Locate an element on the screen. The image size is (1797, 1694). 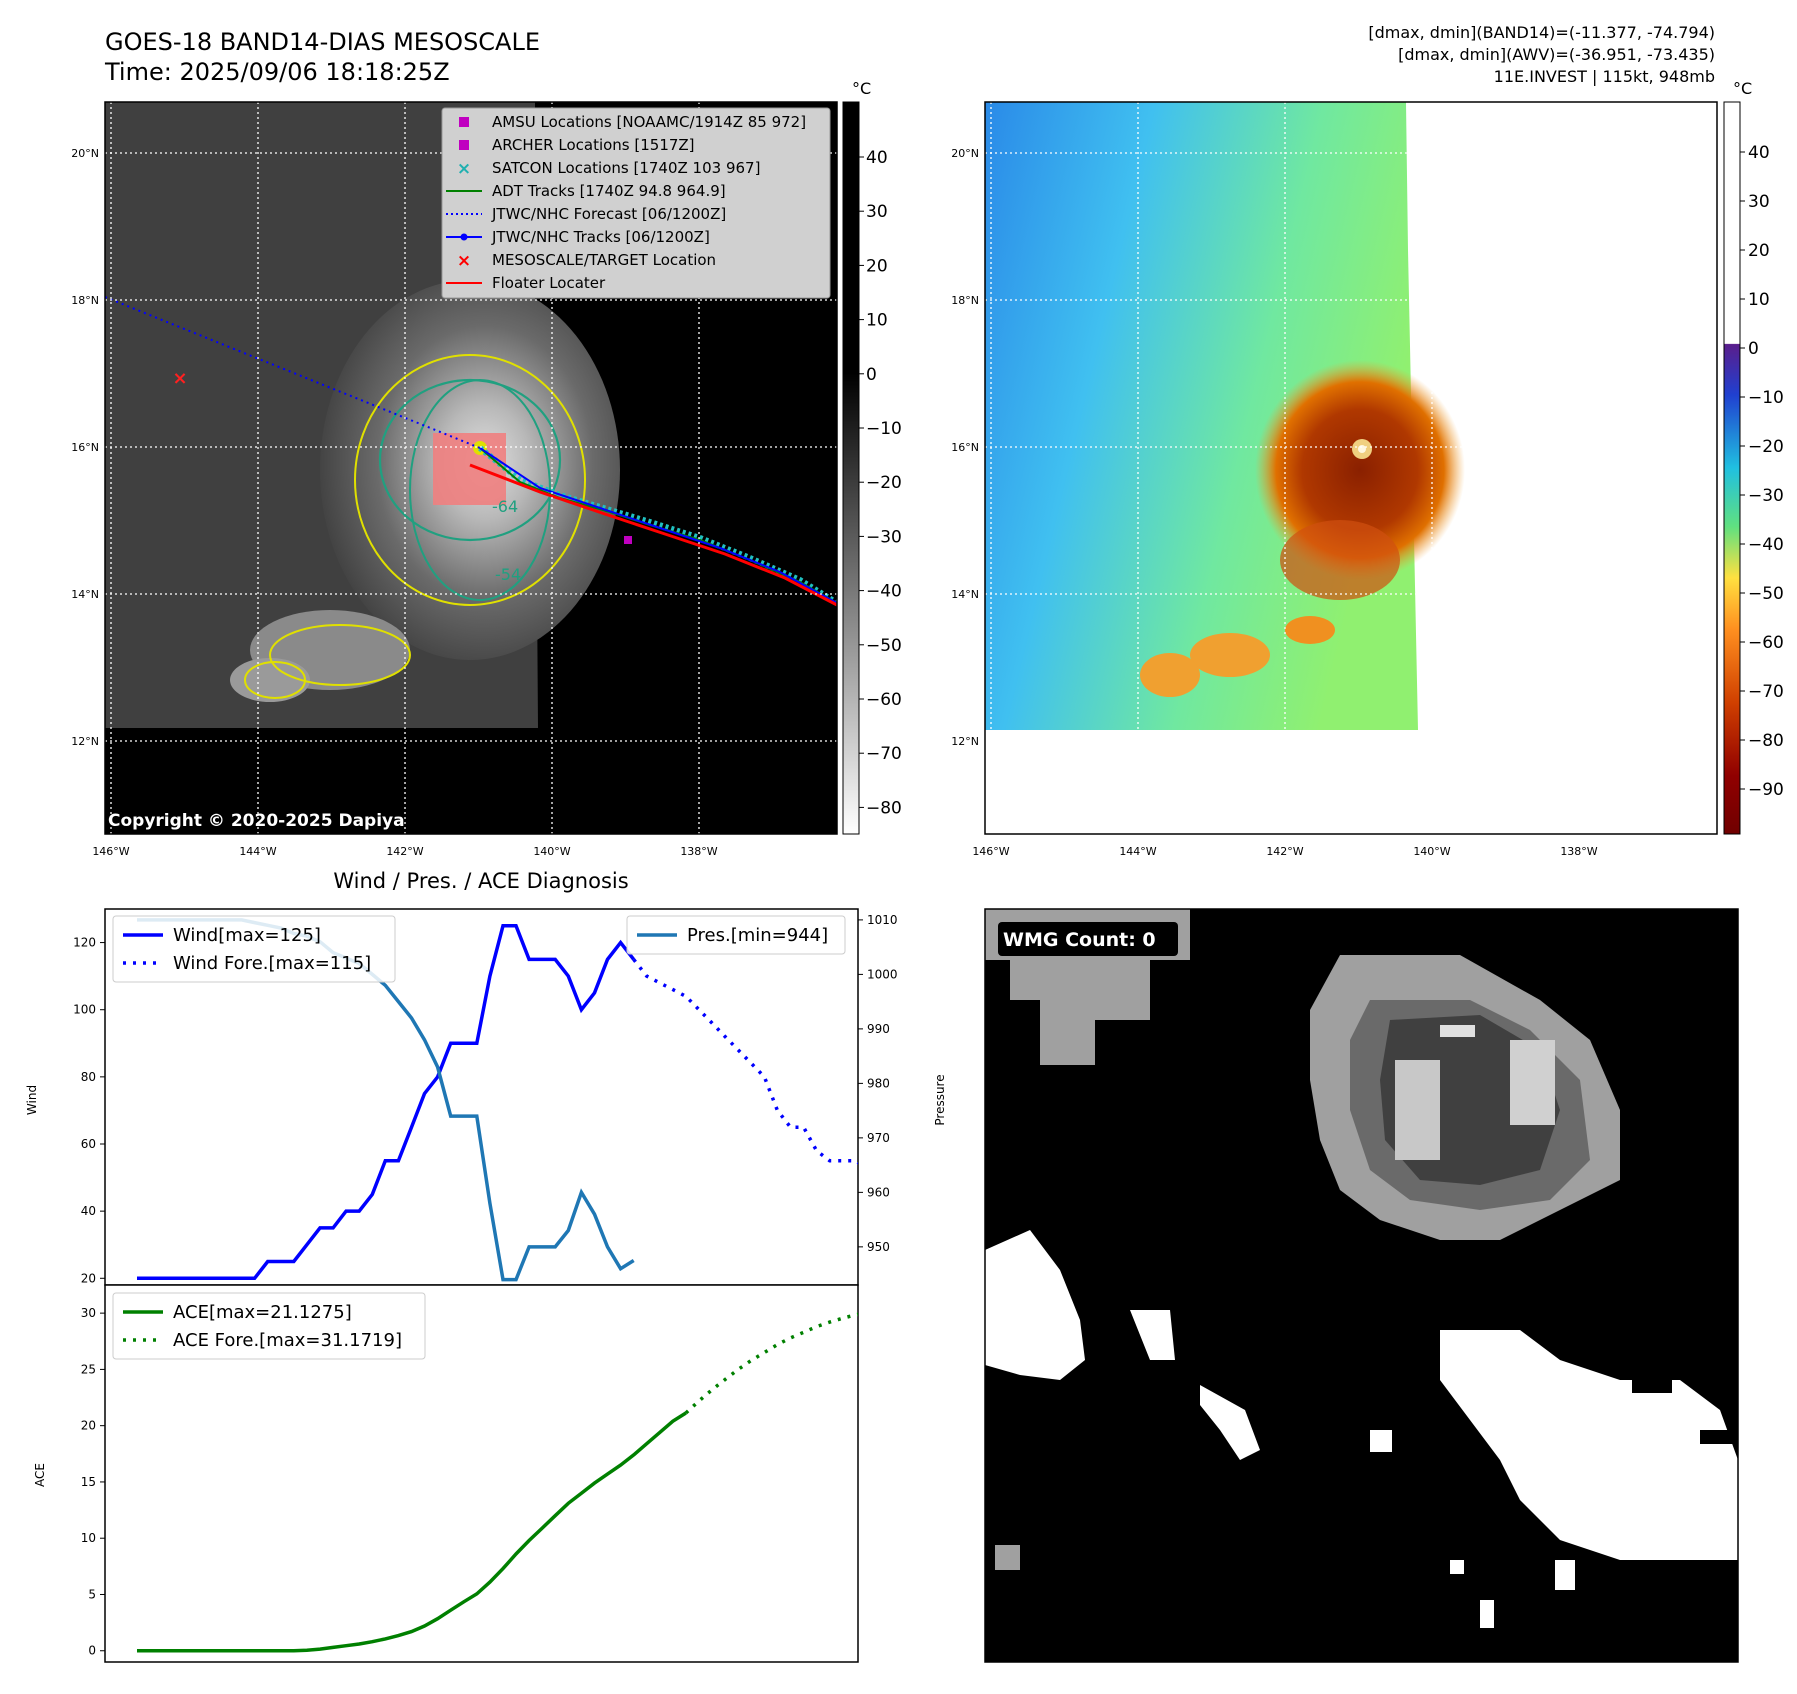
legend-label: JTWC/NHC Tracks [06/1200Z] is located at coordinates (600, 237).